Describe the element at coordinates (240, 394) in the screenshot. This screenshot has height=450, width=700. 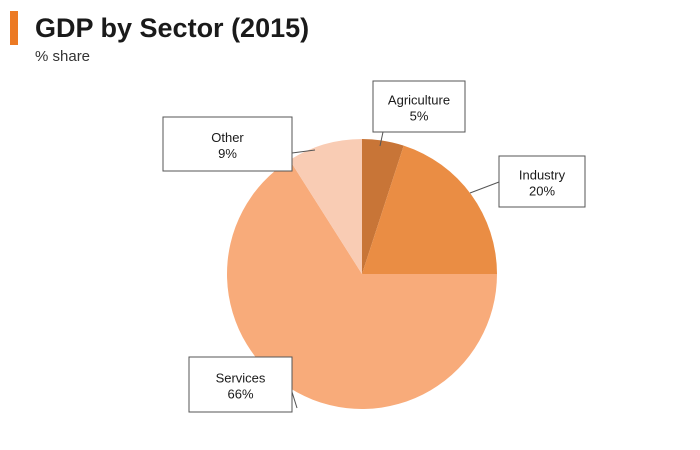
I see `slice-value-label: 66%` at that location.